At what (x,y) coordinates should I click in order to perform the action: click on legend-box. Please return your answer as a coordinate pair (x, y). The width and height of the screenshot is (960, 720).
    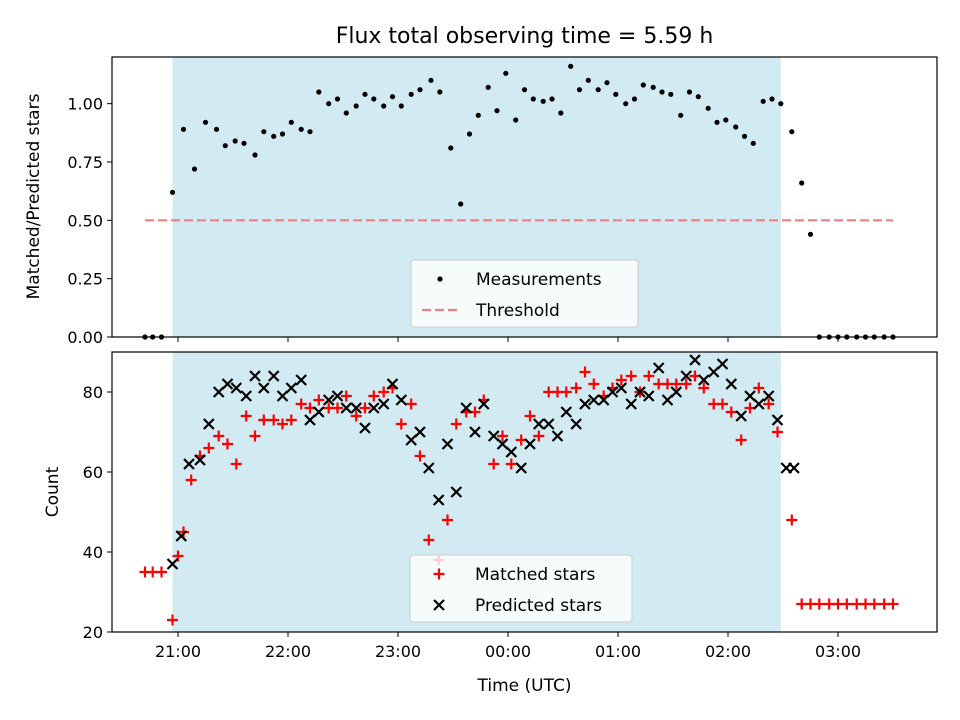
    Looking at the image, I should click on (521, 588).